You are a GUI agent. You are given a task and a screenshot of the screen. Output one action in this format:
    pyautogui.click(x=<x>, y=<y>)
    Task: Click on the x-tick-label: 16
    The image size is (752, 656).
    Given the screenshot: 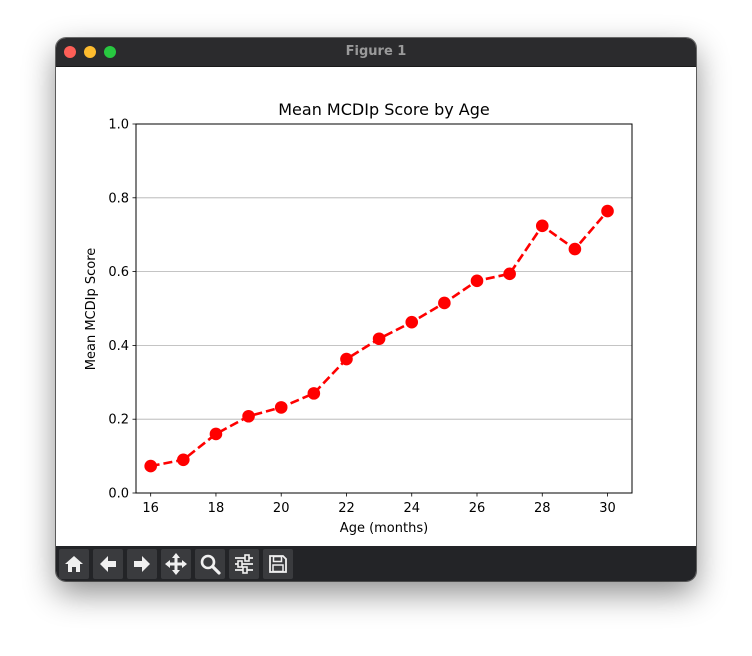 What is the action you would take?
    pyautogui.click(x=150, y=508)
    